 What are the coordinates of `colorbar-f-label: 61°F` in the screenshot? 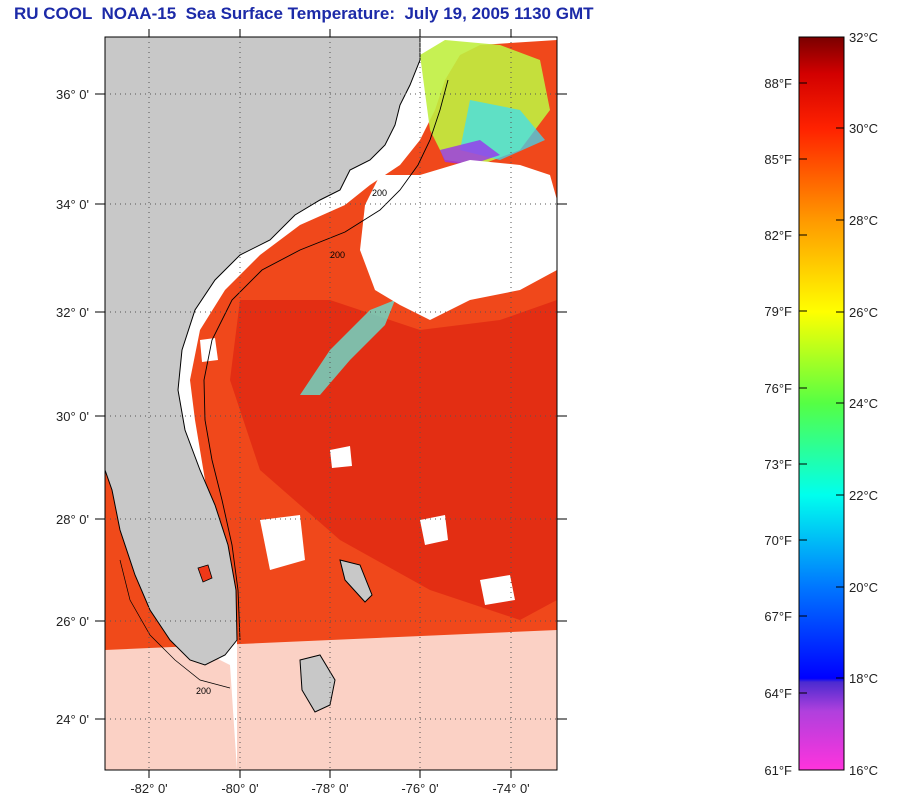 It's located at (778, 770).